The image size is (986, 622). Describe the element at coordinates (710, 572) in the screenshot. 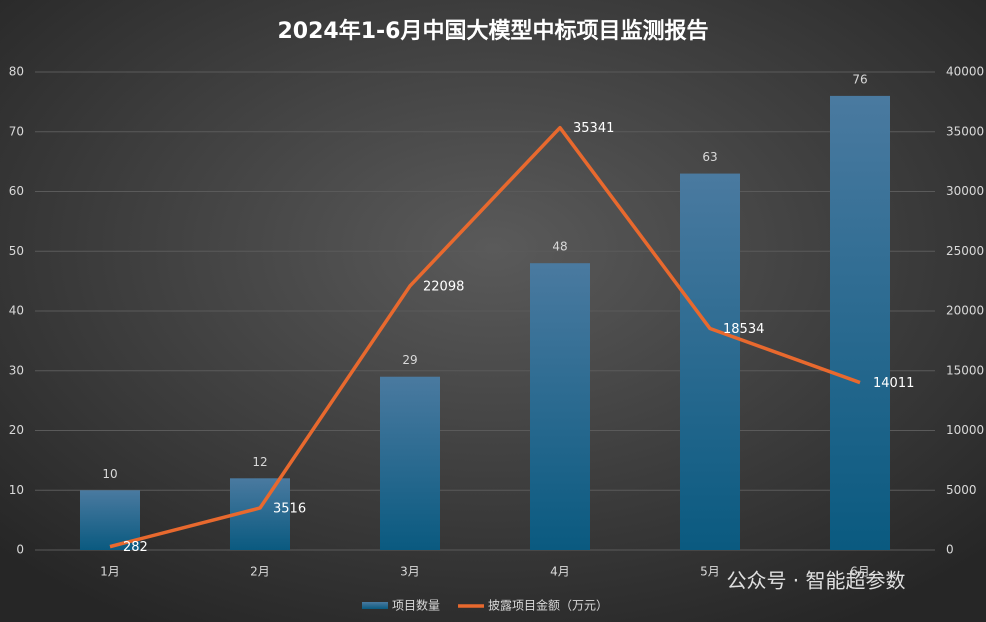

I see `x-tick-label: 5月` at that location.